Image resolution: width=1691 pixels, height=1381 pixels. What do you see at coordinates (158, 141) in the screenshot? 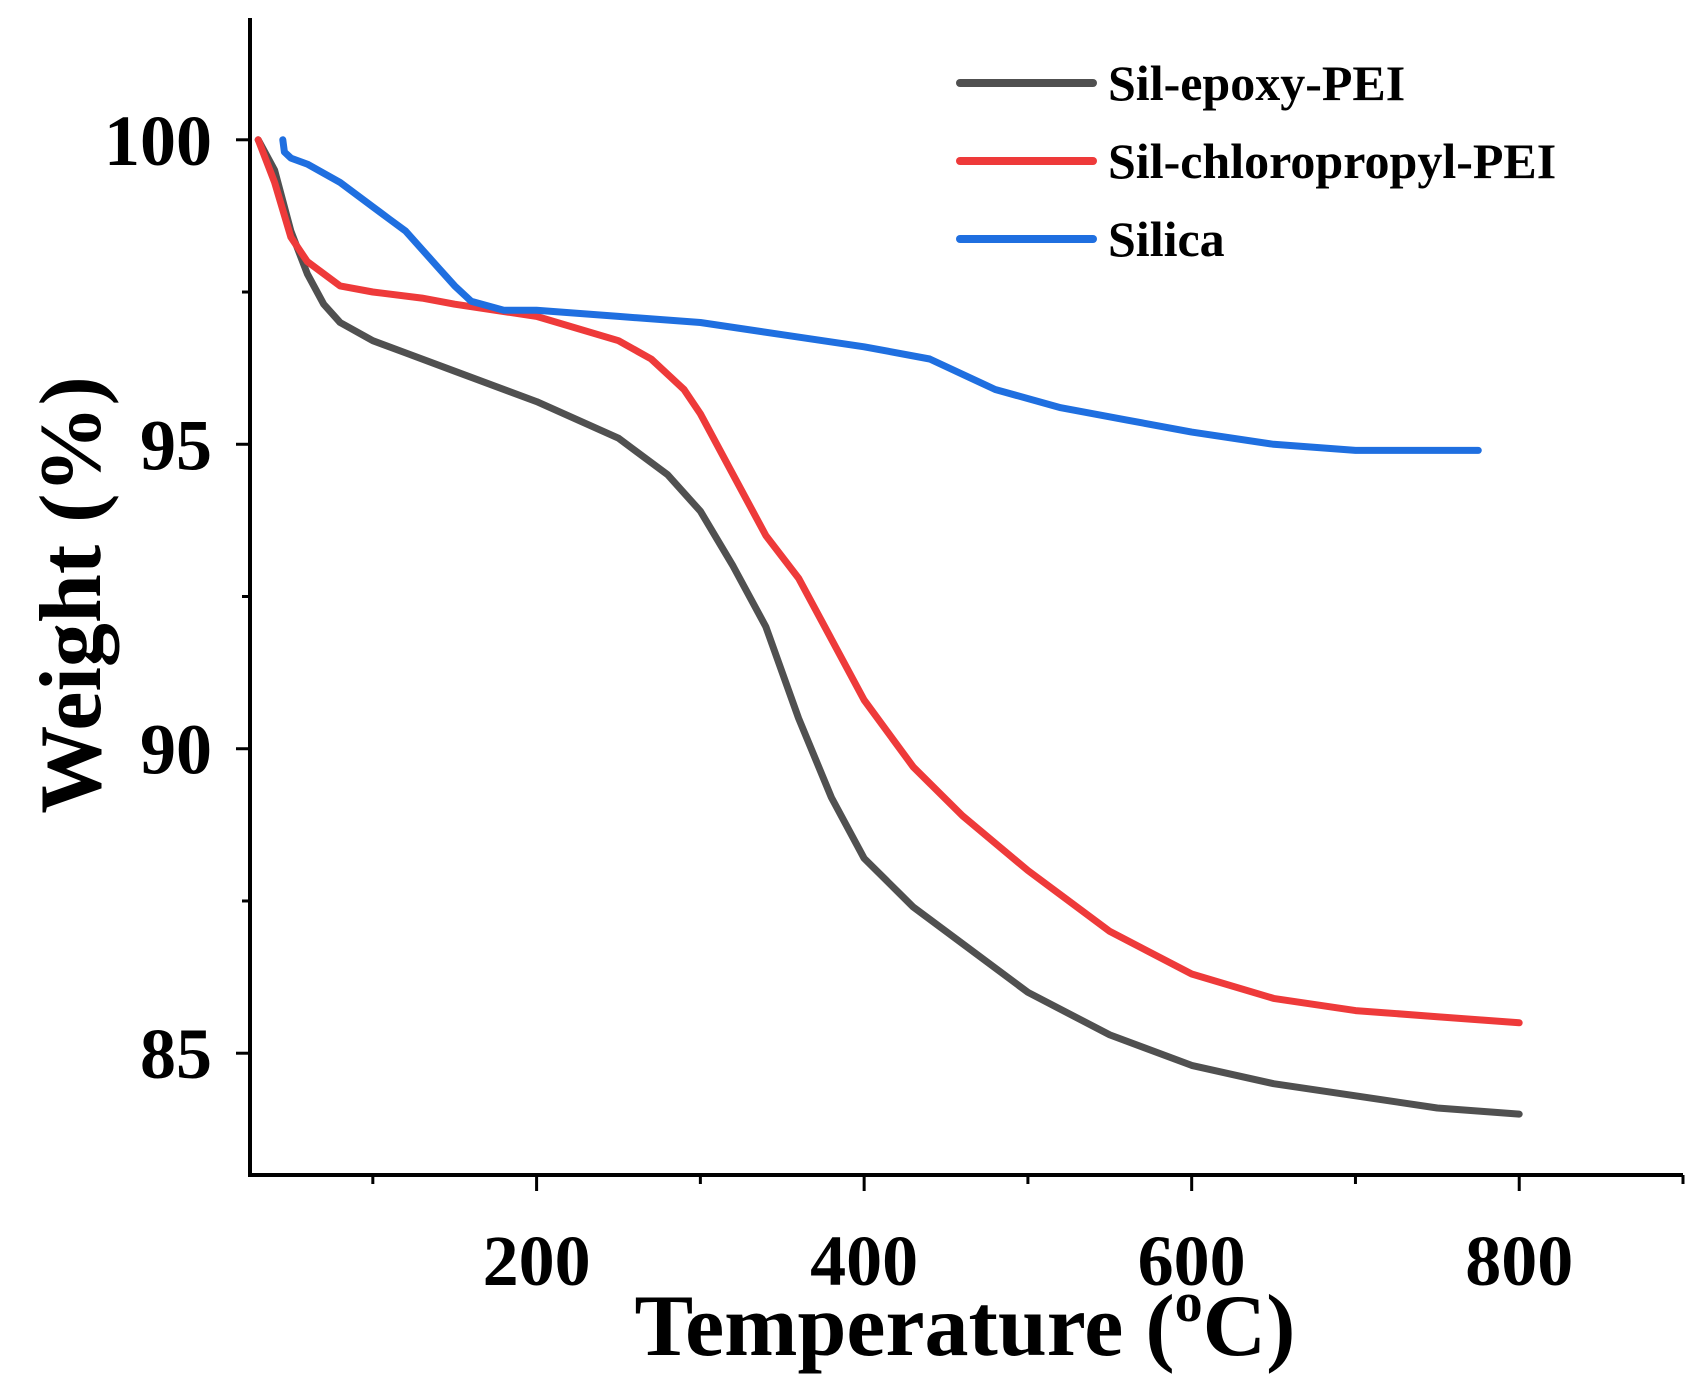
I see `y-tick-label: 100` at bounding box center [158, 141].